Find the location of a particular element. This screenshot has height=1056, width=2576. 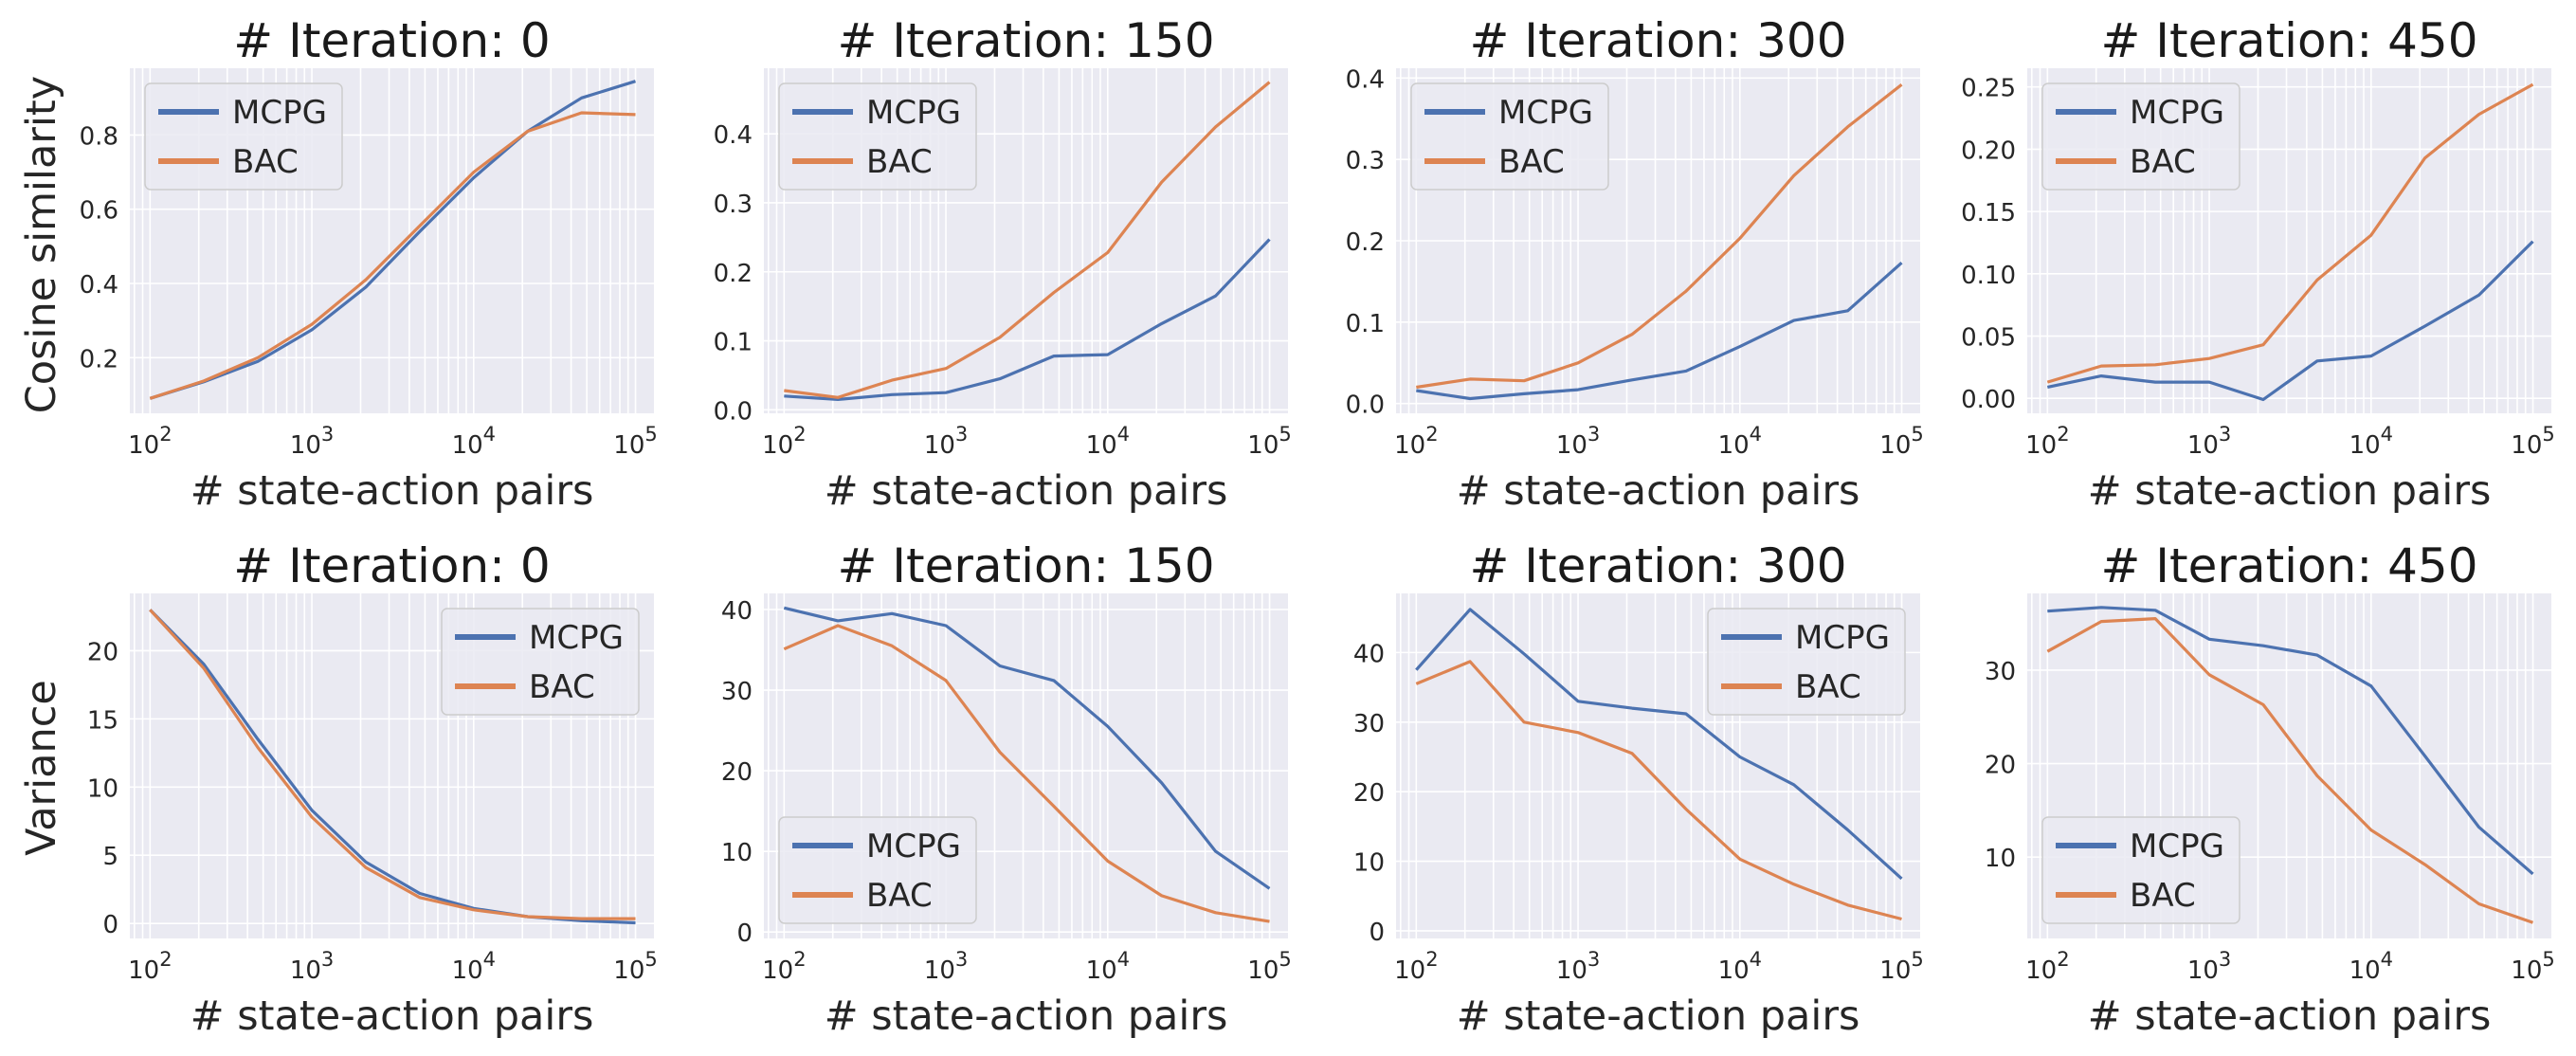

y-tick-label: 0.20 is located at coordinates (1988, 151).